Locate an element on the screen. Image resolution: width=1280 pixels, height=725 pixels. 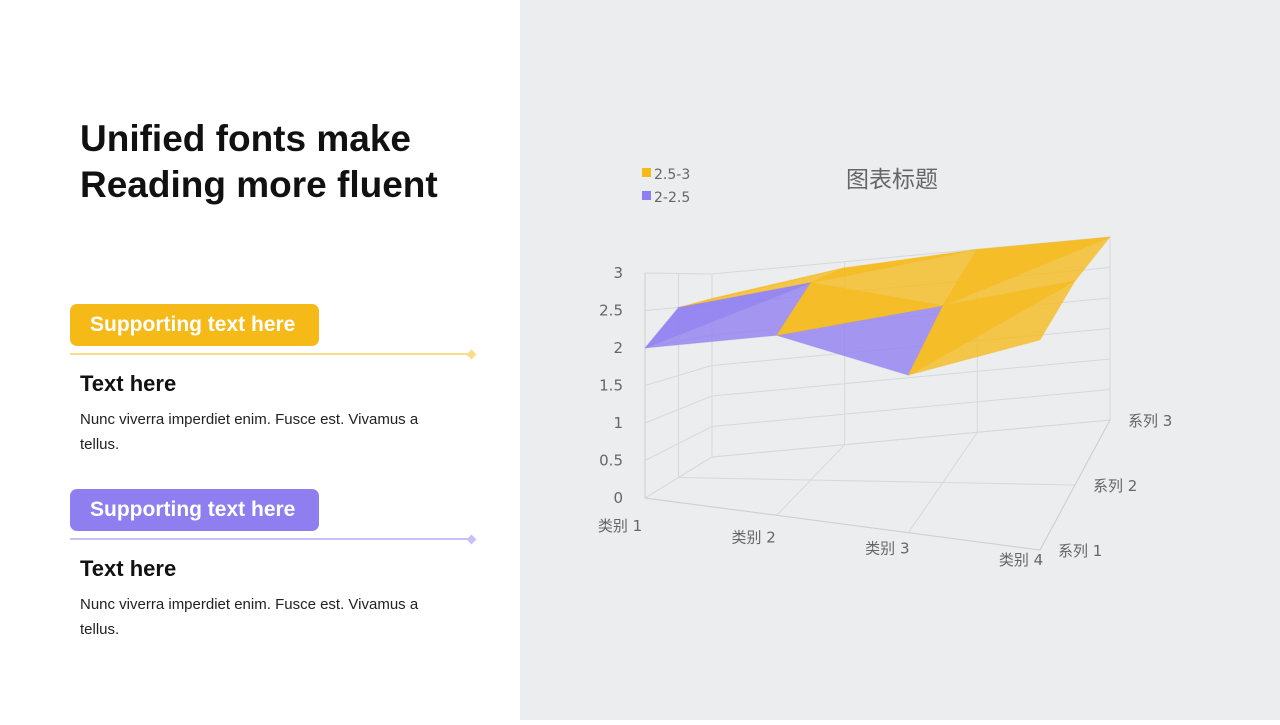
category-label: 类别 3 is located at coordinates (887, 549).